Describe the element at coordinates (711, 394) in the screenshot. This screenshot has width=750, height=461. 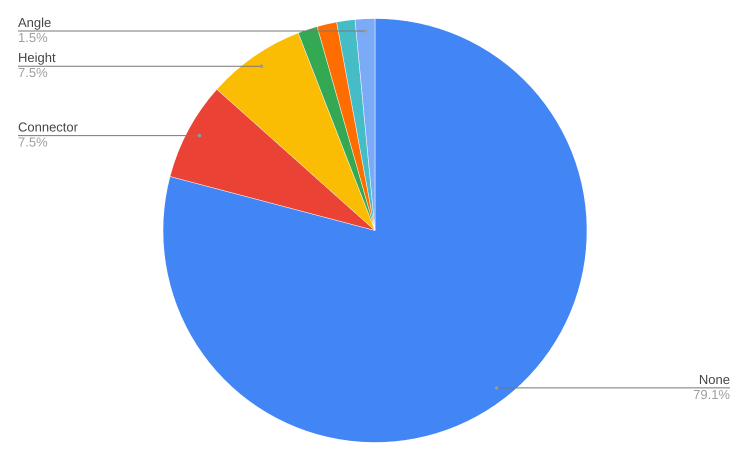
I see `data-label: 79.1%` at that location.